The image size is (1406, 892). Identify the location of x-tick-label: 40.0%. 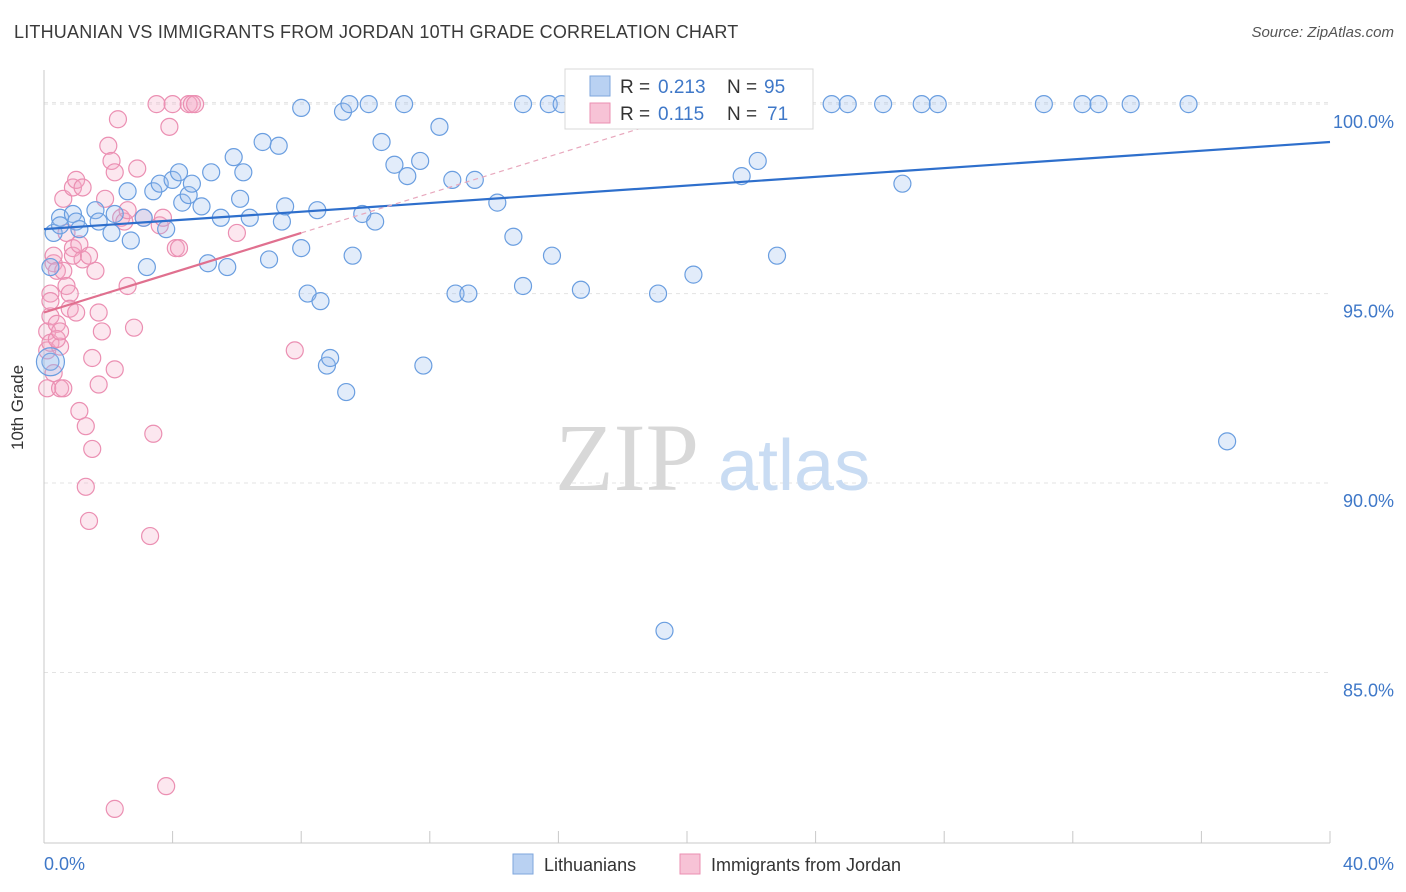
(1368, 864).